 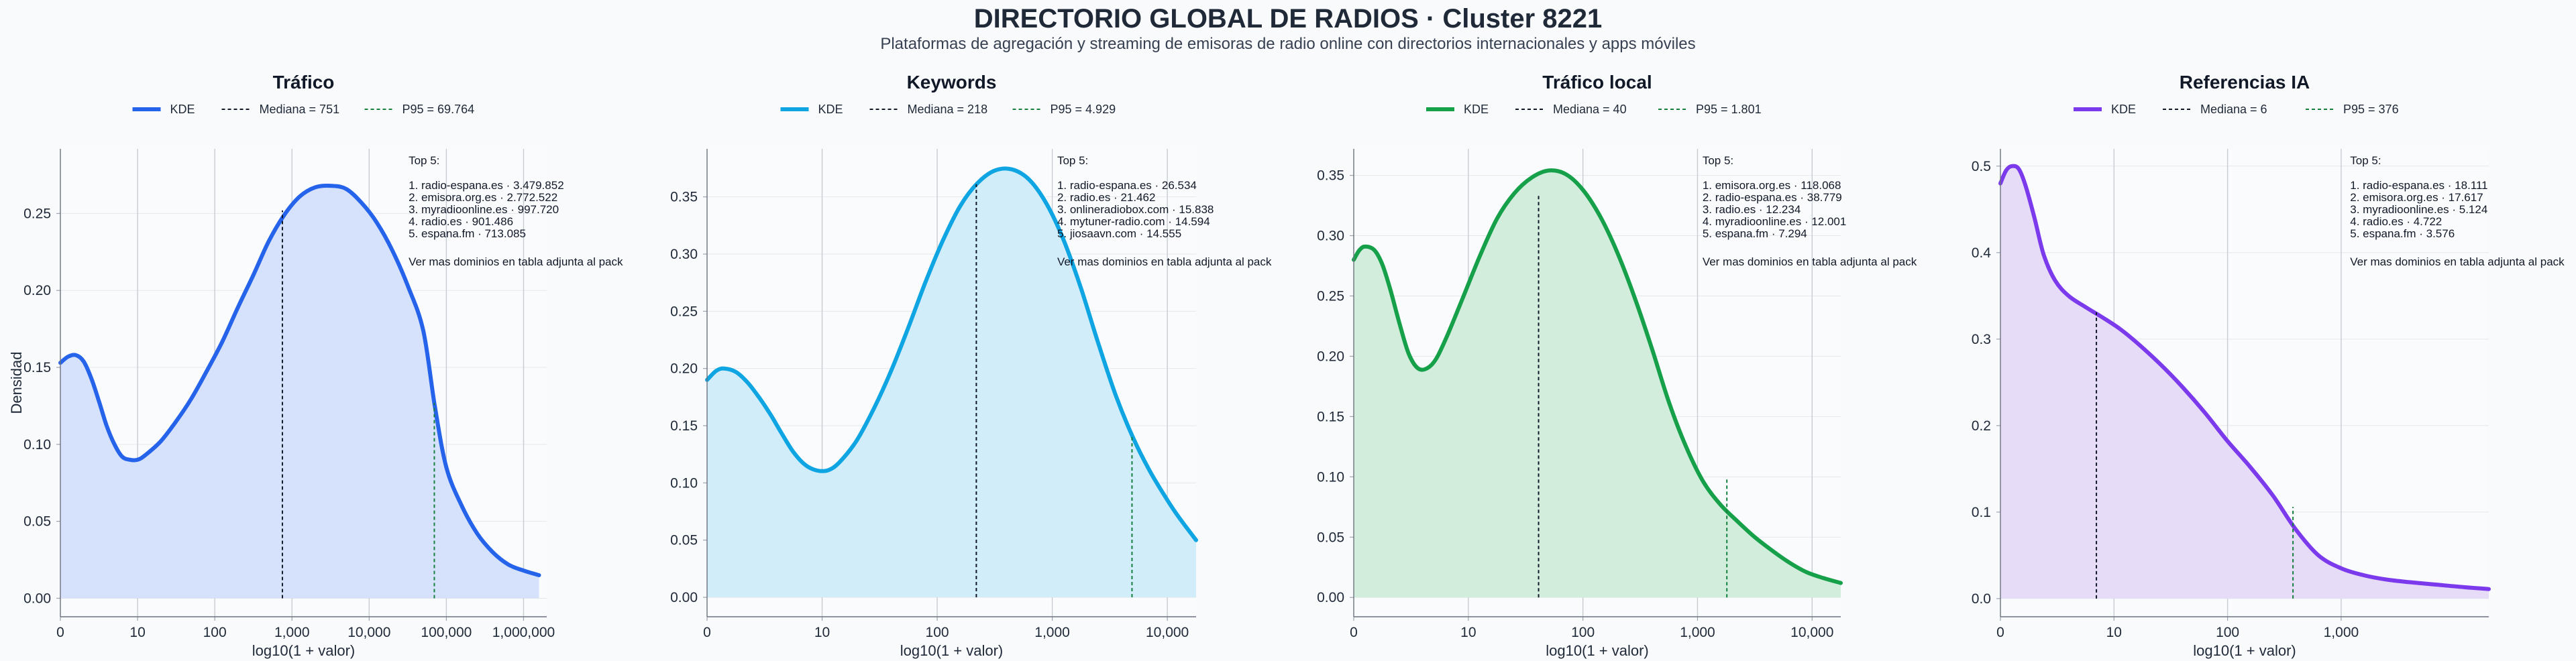 I want to click on y-tick-label: 0.4, so click(x=1982, y=253).